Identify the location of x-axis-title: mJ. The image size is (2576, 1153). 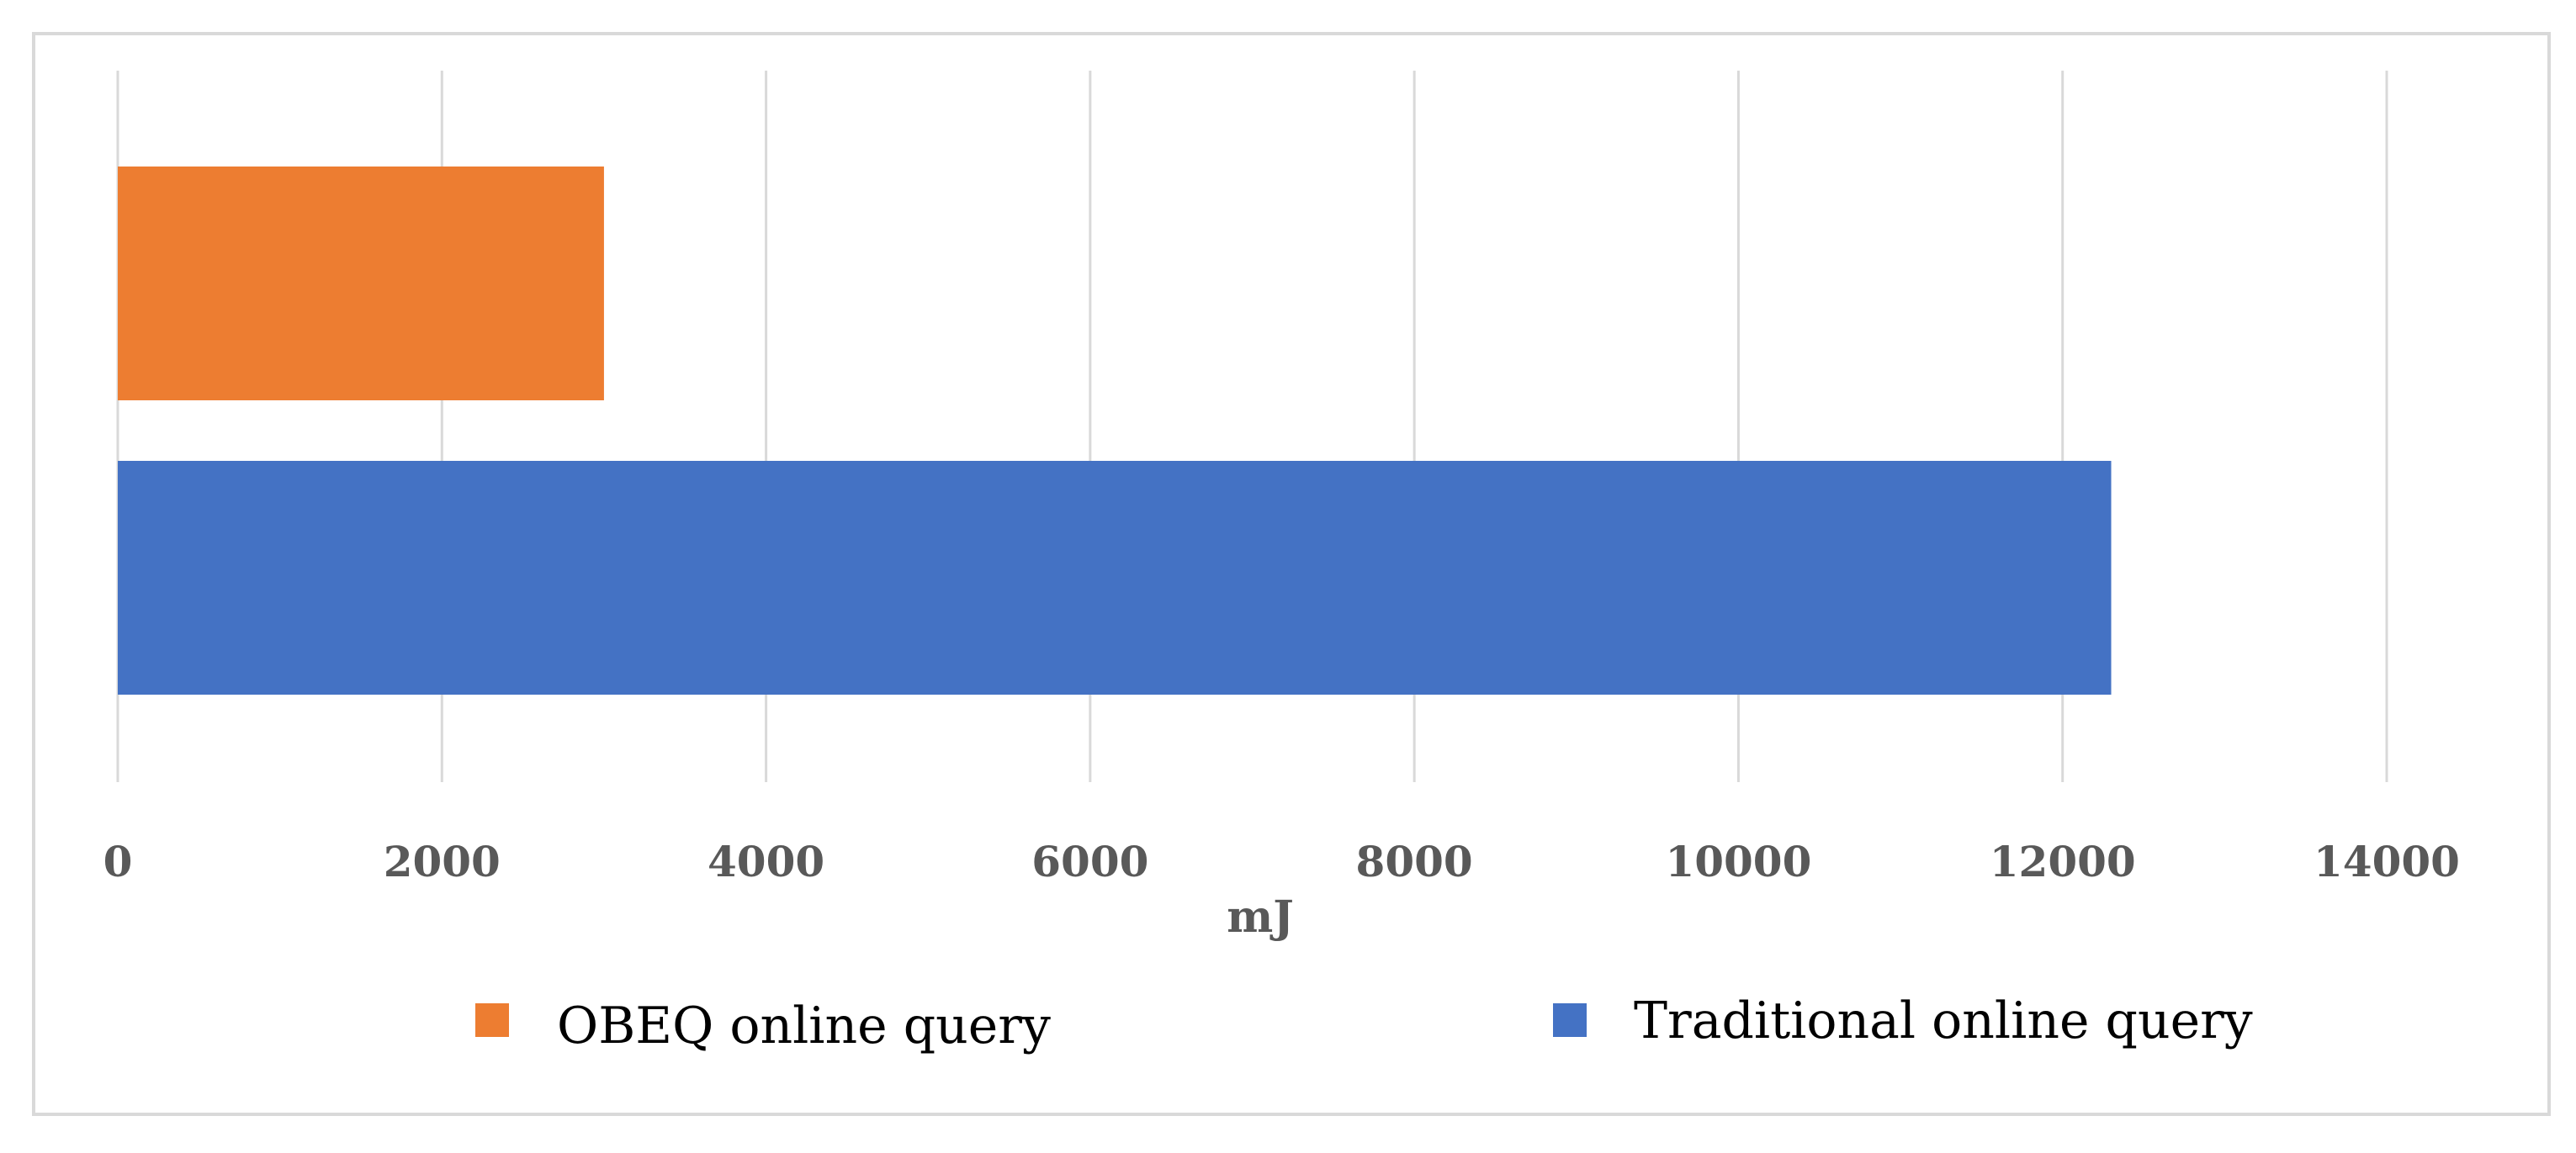
(1260, 917).